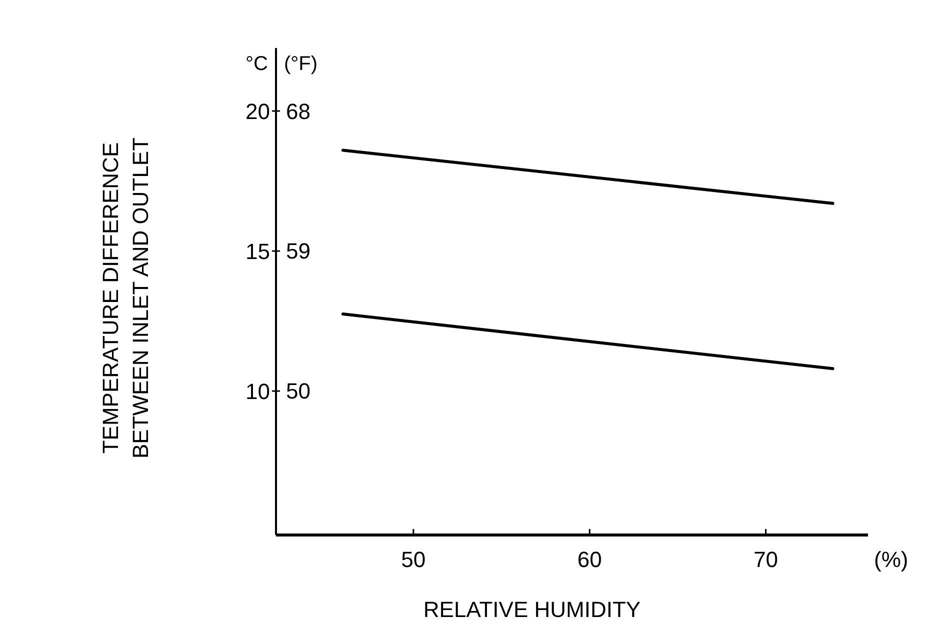  What do you see at coordinates (301, 64) in the screenshot?
I see `y2-axis-title: (°F)` at bounding box center [301, 64].